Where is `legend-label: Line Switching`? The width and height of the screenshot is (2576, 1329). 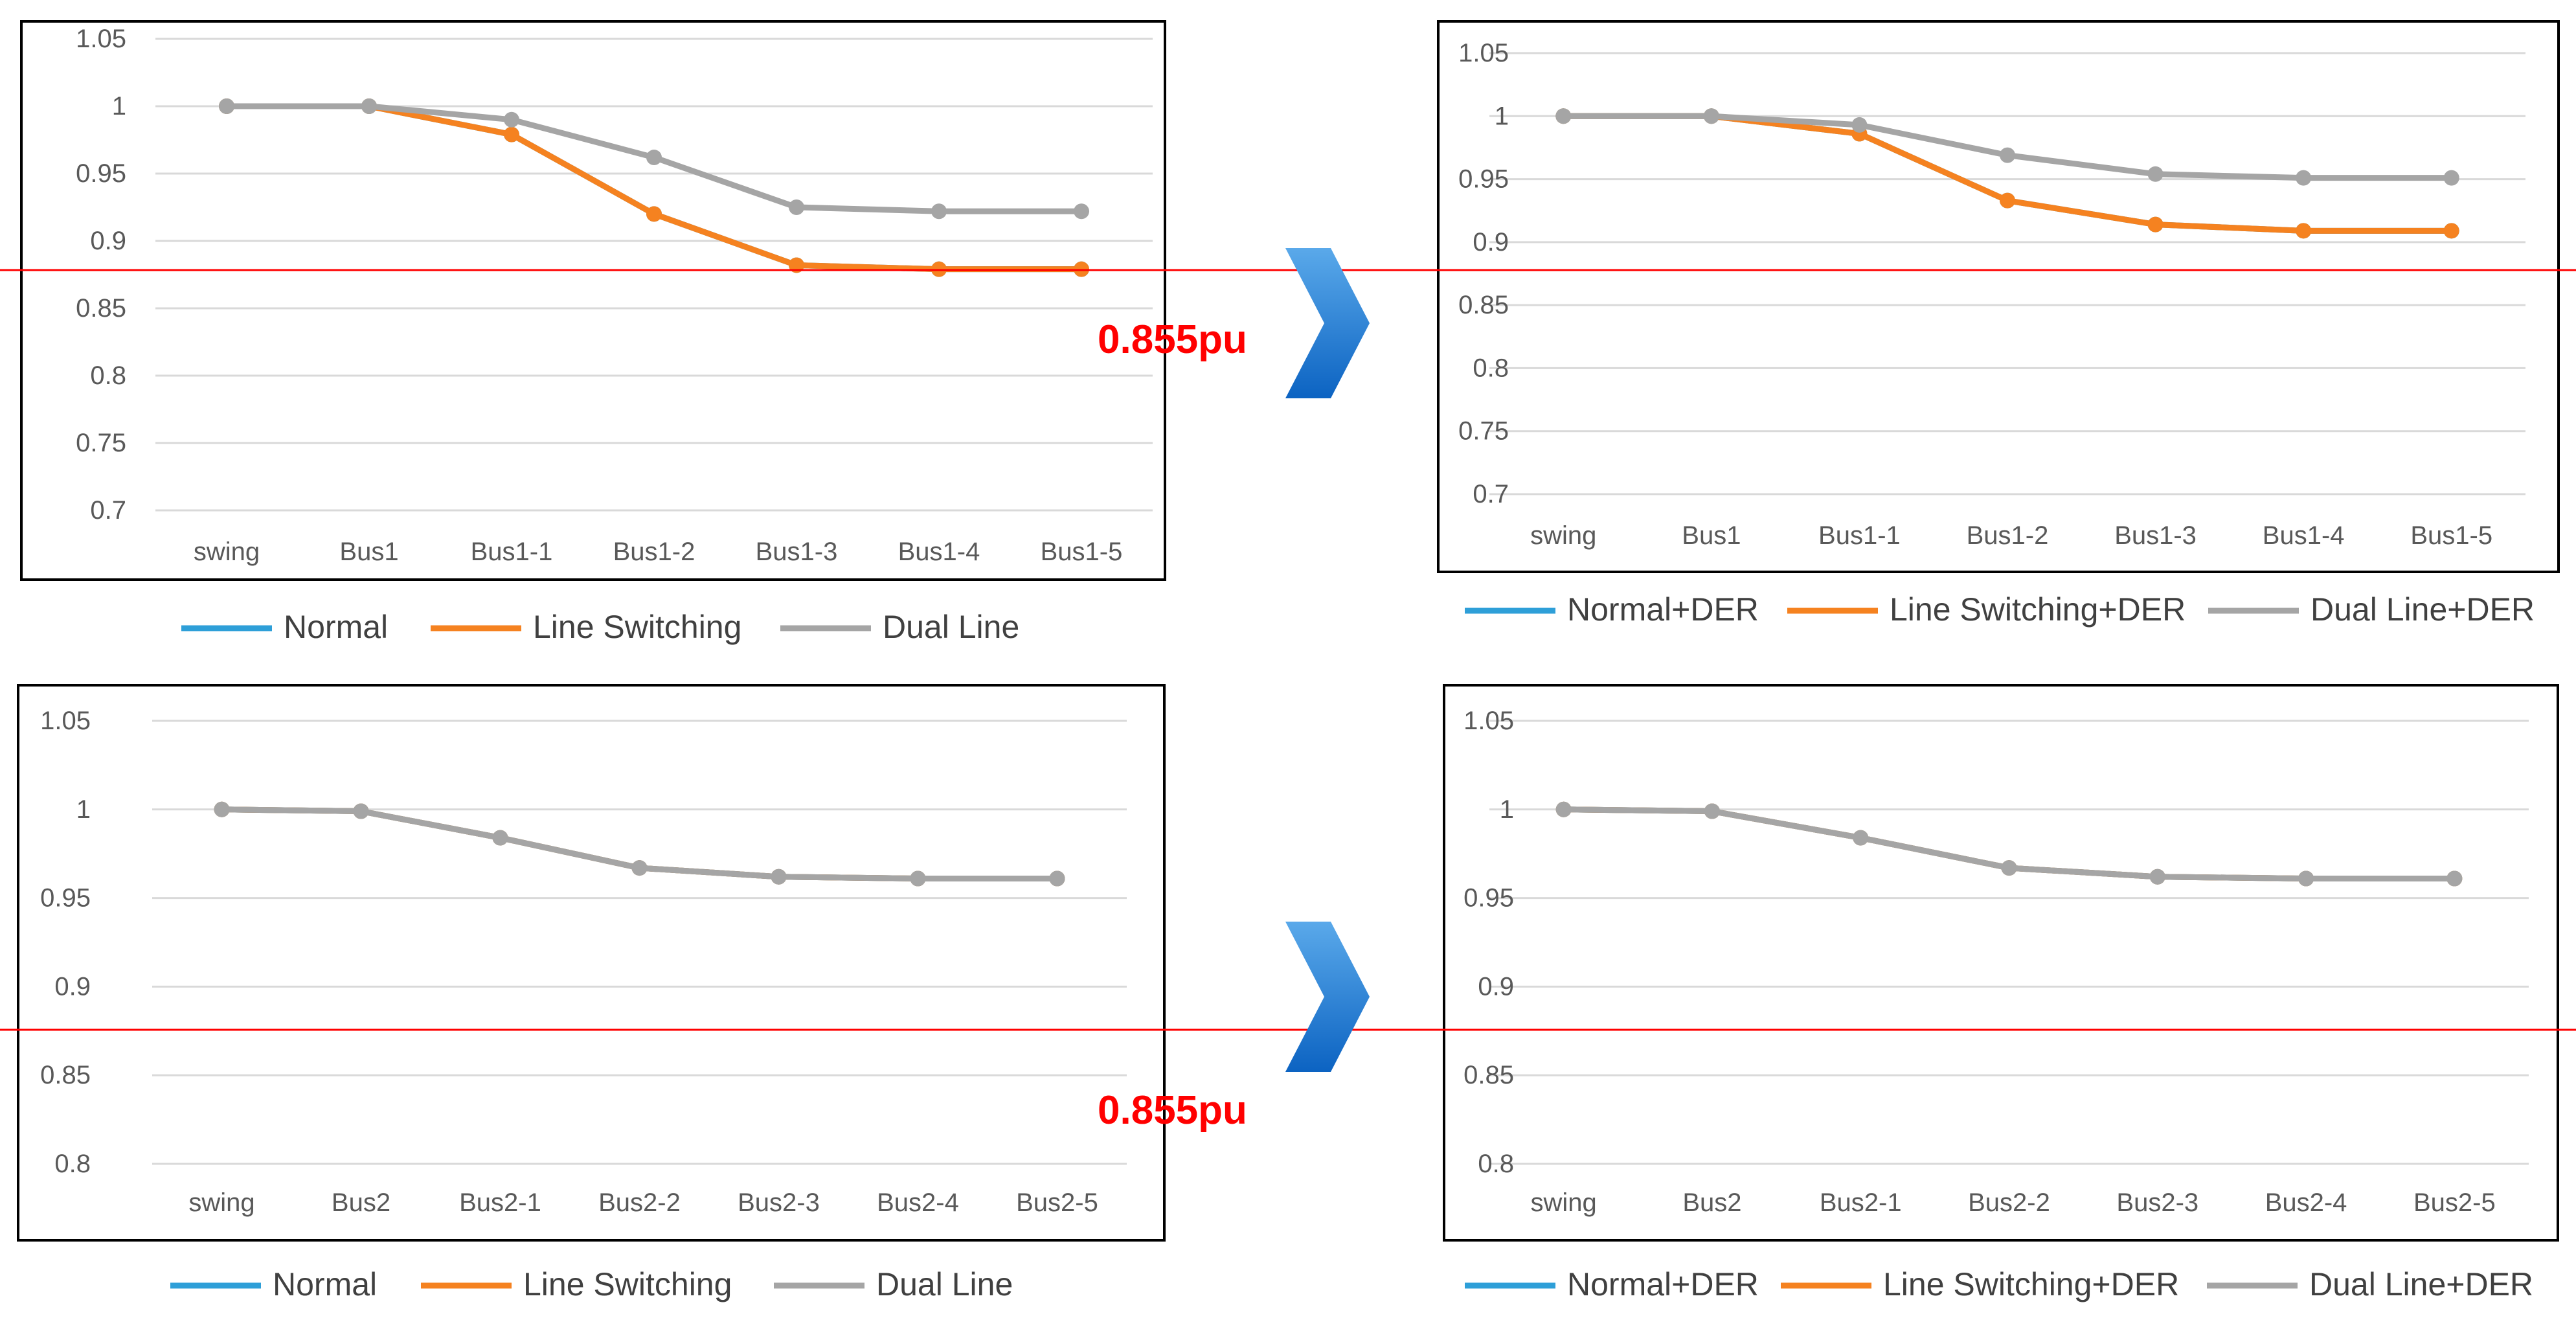 legend-label: Line Switching is located at coordinates (627, 1284).